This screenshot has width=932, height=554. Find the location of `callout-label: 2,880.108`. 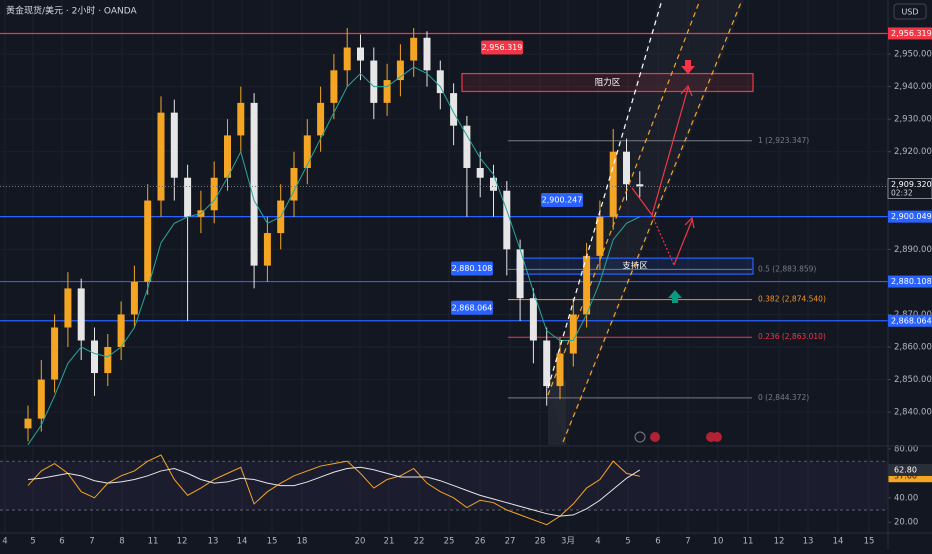

callout-label: 2,880.108 is located at coordinates (472, 268).